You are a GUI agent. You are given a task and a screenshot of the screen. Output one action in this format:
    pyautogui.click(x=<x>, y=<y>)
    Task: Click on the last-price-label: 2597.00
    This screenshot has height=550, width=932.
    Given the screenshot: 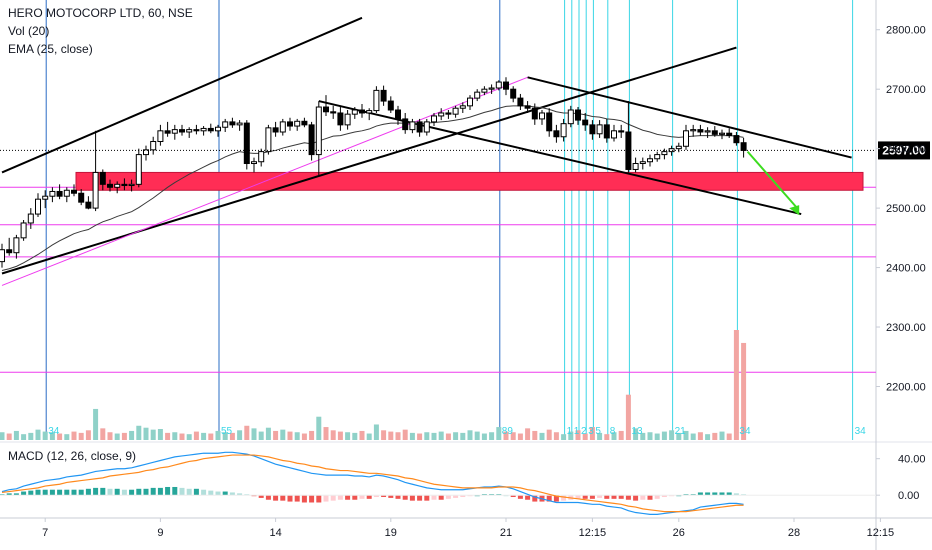 What is the action you would take?
    pyautogui.click(x=904, y=150)
    